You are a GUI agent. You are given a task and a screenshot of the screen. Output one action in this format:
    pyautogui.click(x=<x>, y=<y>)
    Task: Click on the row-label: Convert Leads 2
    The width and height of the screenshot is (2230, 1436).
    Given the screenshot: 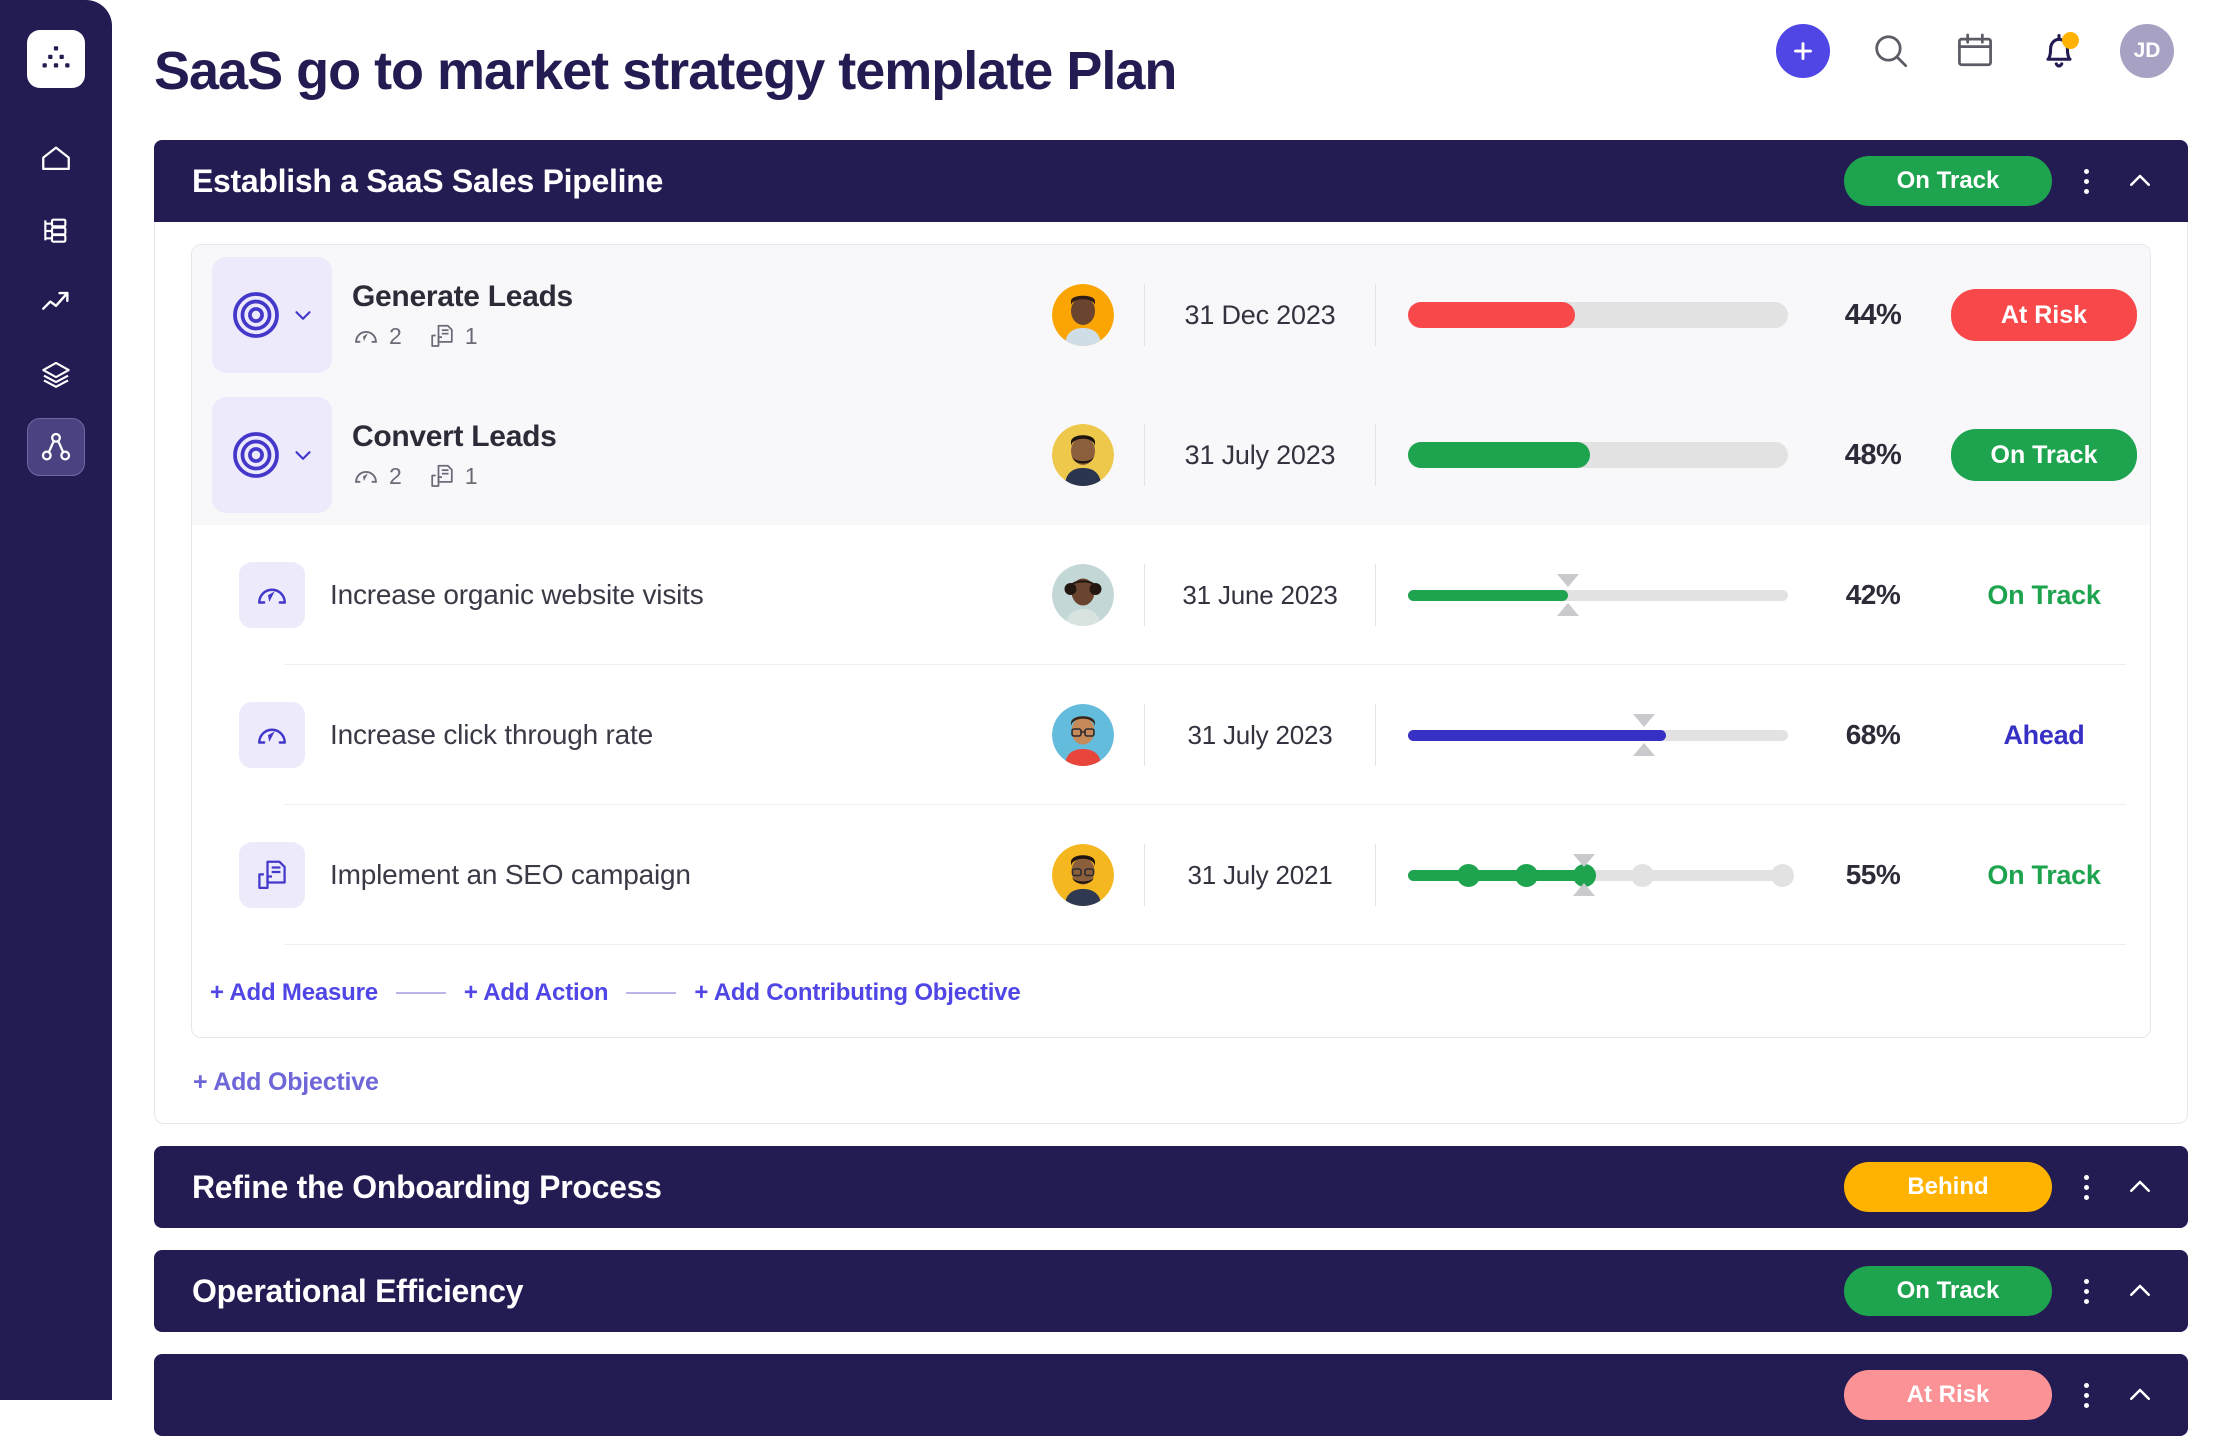 What is the action you would take?
    pyautogui.click(x=702, y=455)
    